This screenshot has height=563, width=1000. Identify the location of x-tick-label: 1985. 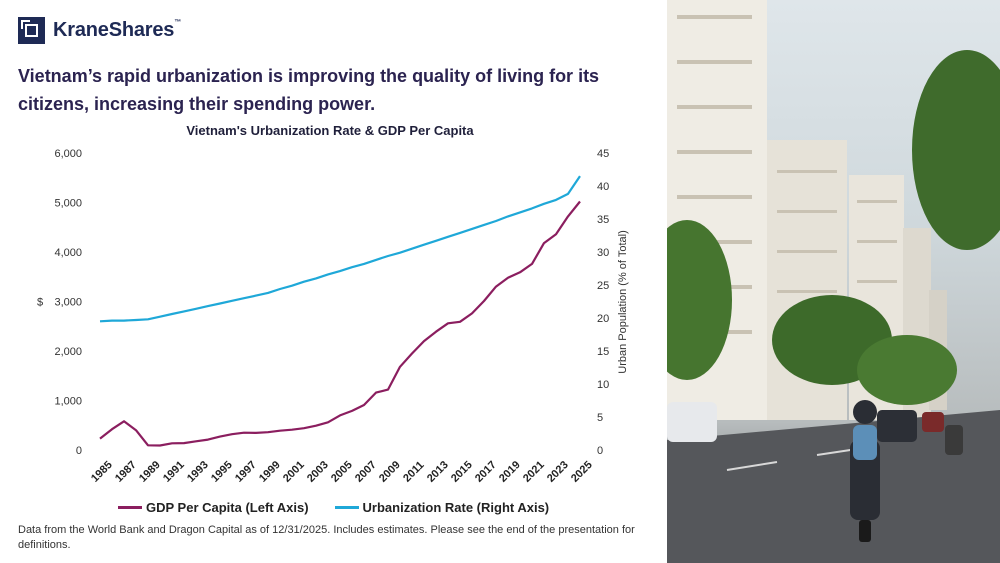
(102, 472).